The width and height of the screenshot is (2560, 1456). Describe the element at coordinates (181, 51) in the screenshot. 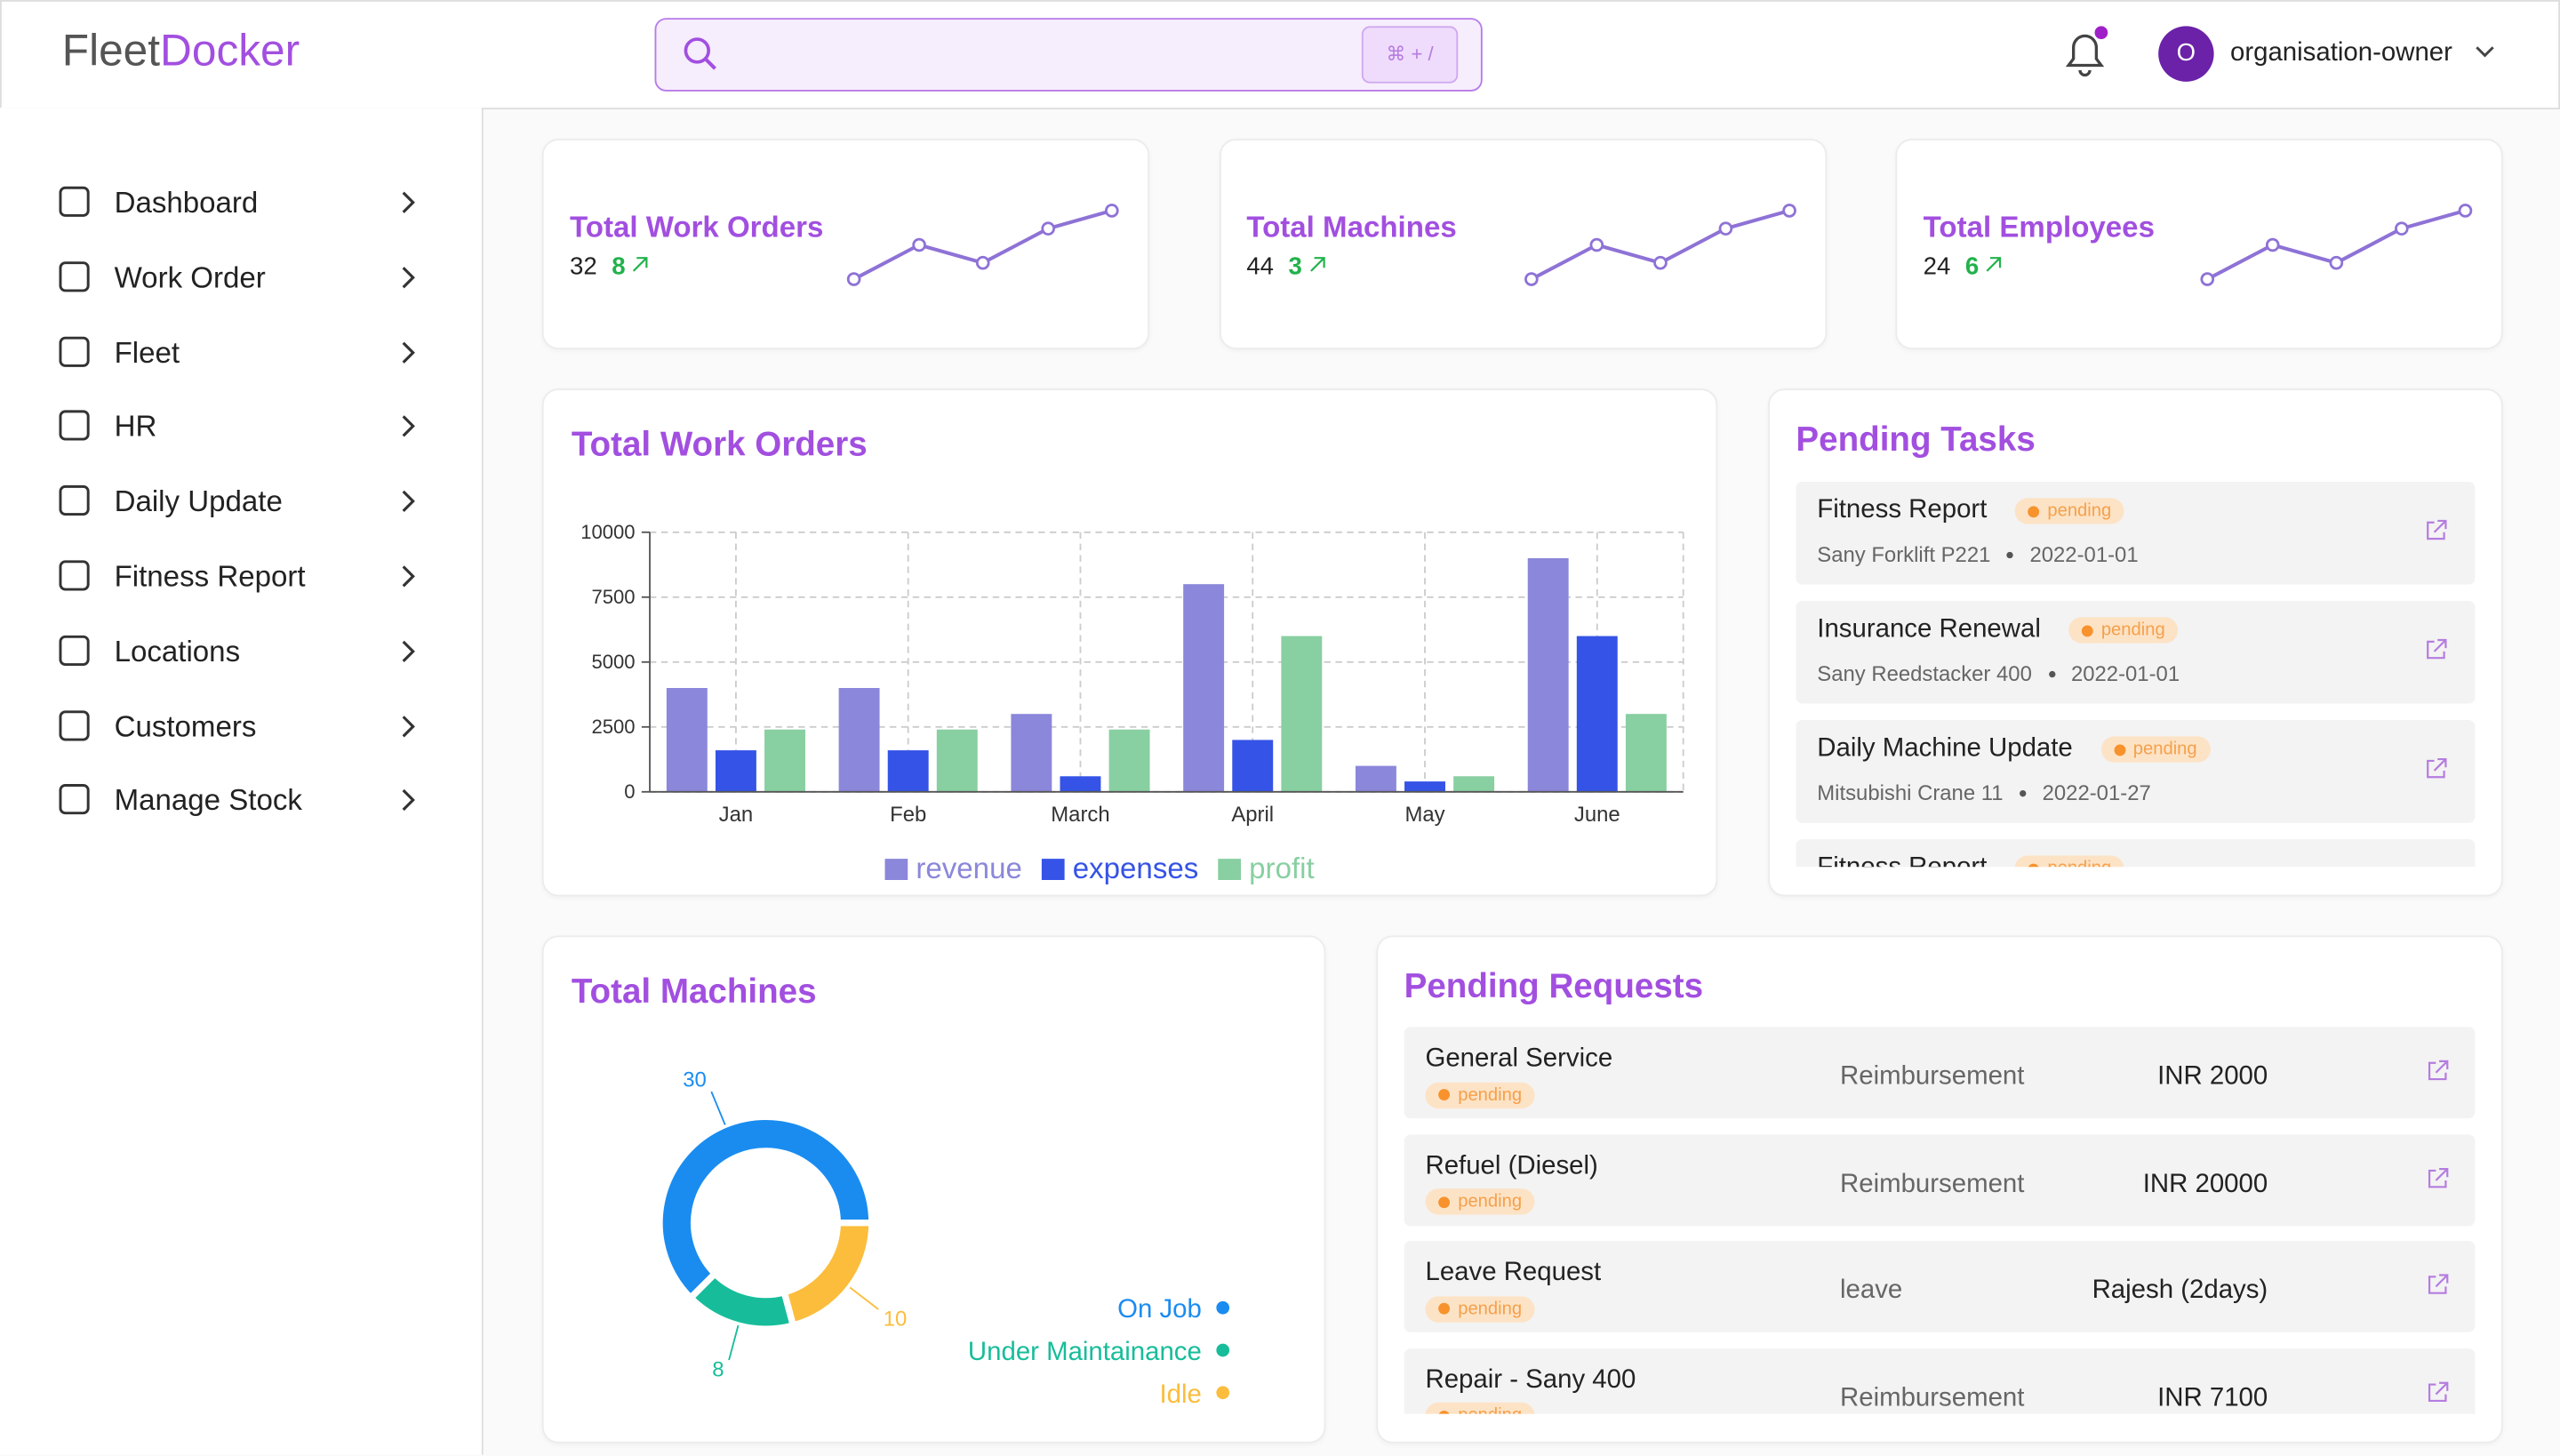

I see `logo: FleetDocker` at that location.